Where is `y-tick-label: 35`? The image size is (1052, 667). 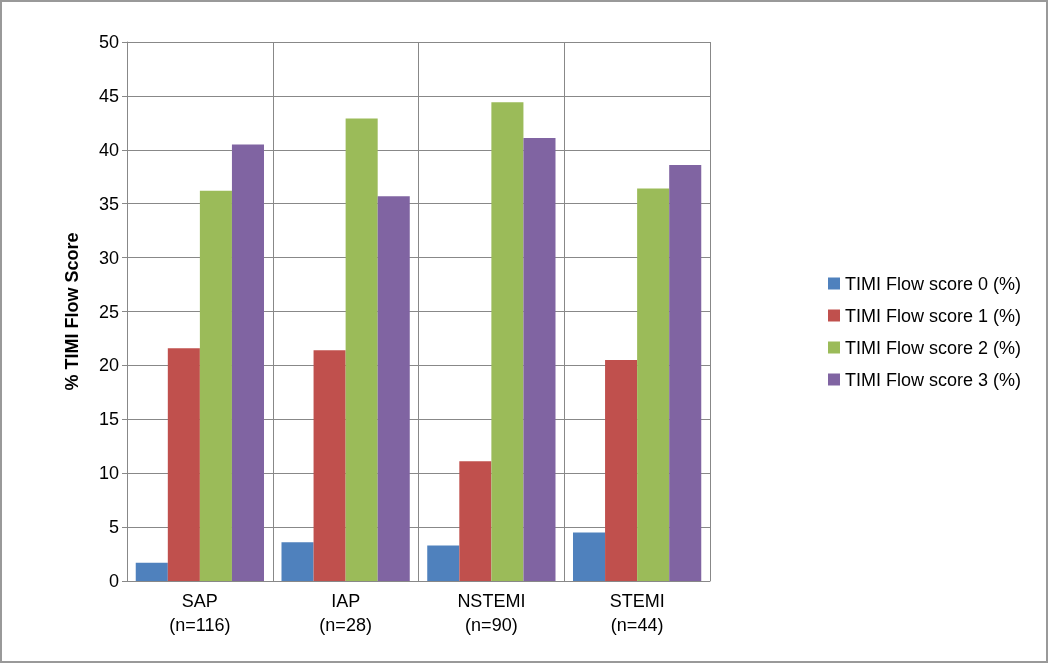
y-tick-label: 35 is located at coordinates (108, 203).